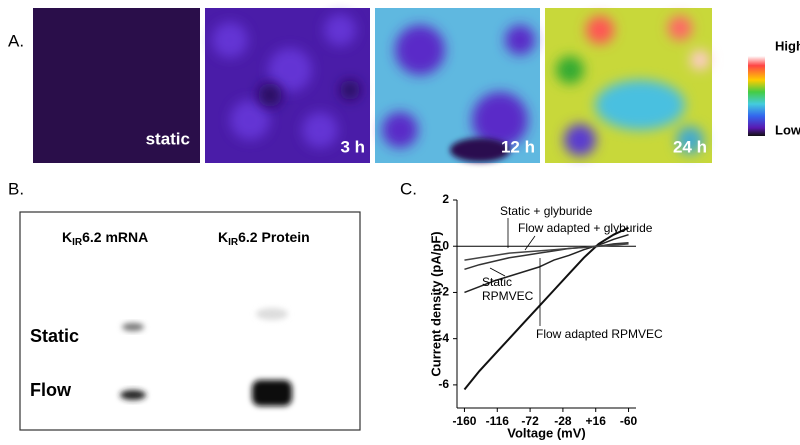  Describe the element at coordinates (787, 129) in the screenshot. I see `scale-low: Low` at that location.